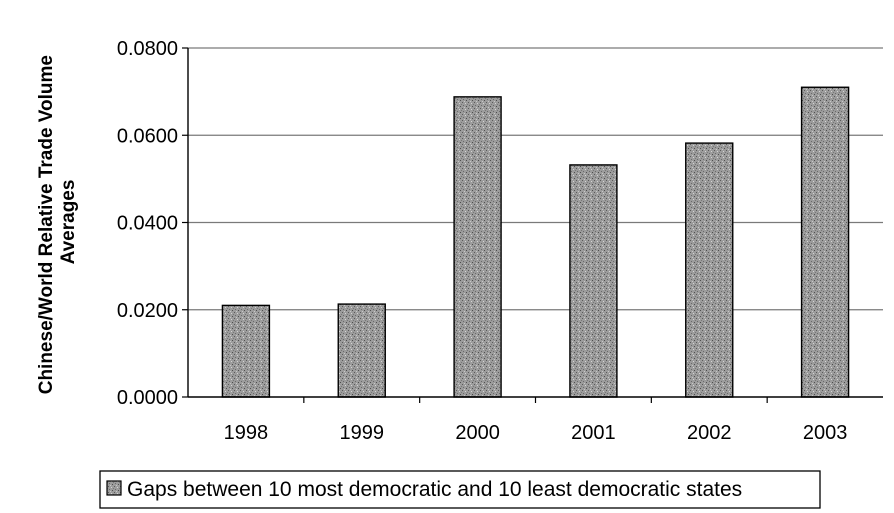 The height and width of the screenshot is (513, 894). What do you see at coordinates (147, 49) in the screenshot?
I see `y-tick-label: 0.0800` at bounding box center [147, 49].